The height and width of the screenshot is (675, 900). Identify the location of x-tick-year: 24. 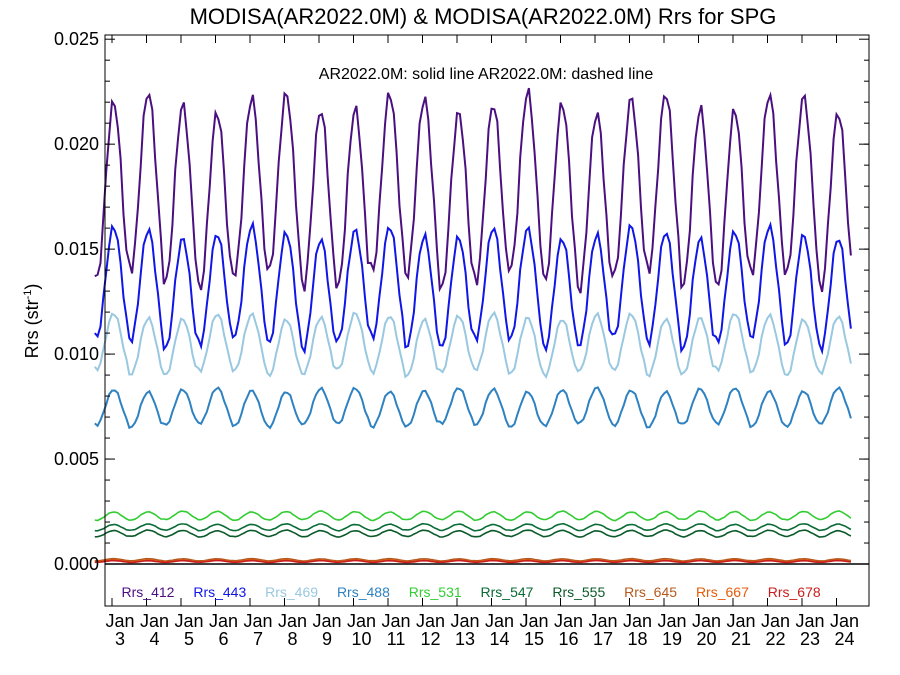
(844, 639).